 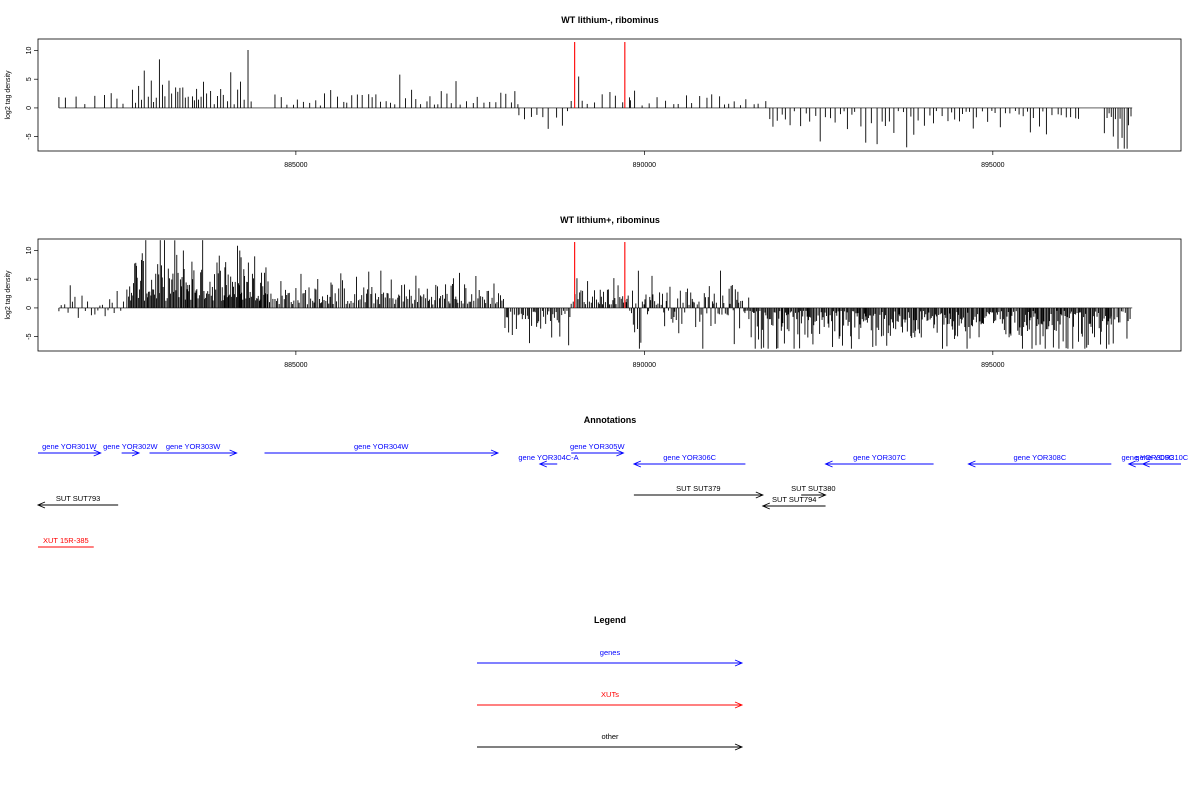 I want to click on feature-label: gene YOR304W, so click(x=381, y=446).